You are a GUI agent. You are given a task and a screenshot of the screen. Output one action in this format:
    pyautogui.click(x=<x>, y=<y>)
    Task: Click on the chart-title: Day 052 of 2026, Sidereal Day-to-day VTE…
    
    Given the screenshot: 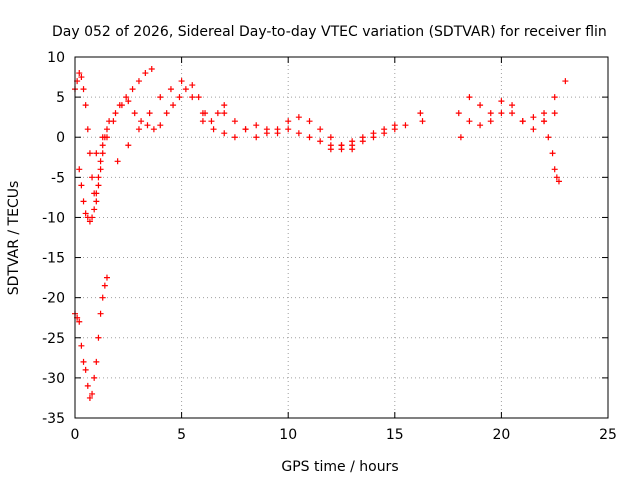 What is the action you would take?
    pyautogui.click(x=329, y=32)
    